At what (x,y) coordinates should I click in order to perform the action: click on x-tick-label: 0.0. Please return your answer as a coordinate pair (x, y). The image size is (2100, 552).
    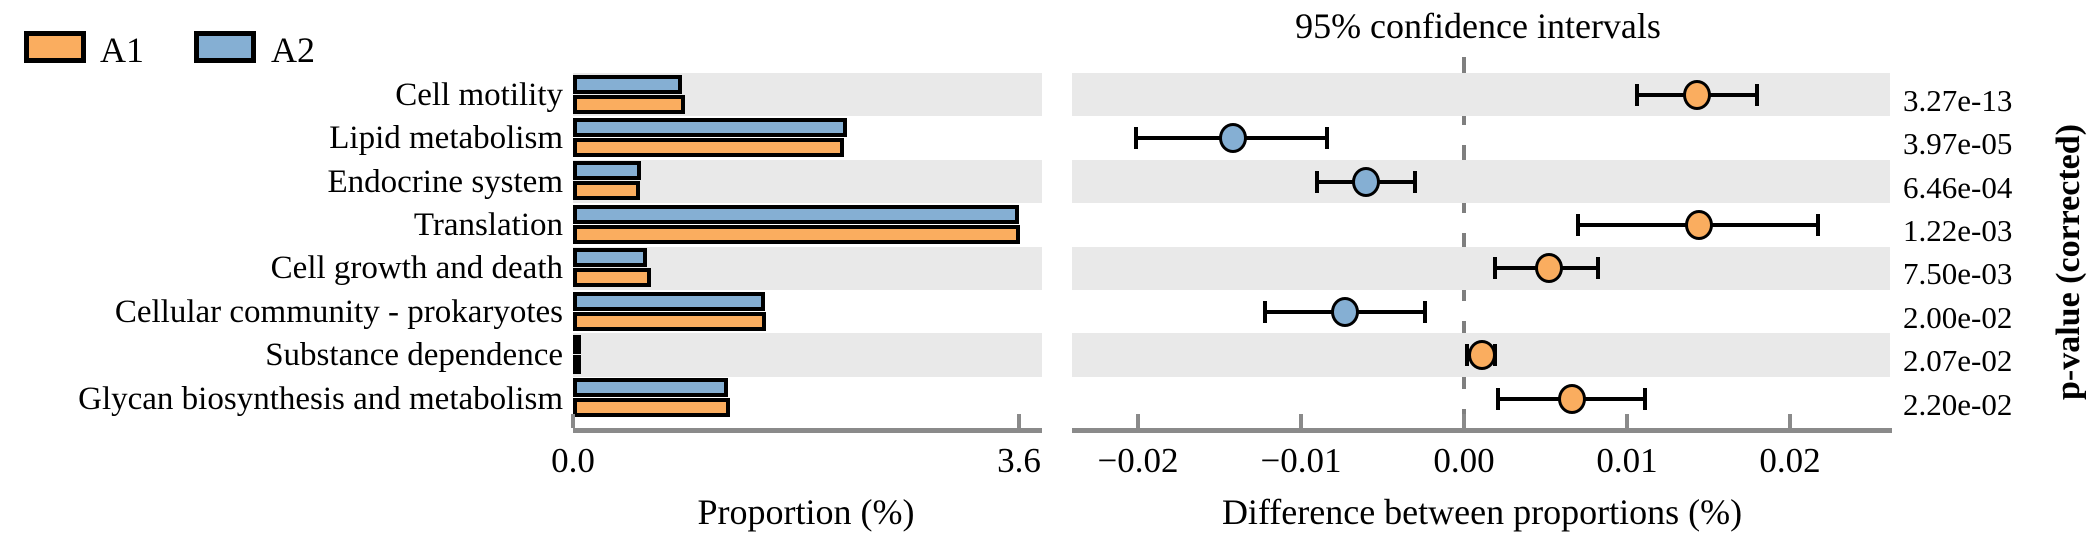
    Looking at the image, I should click on (573, 460).